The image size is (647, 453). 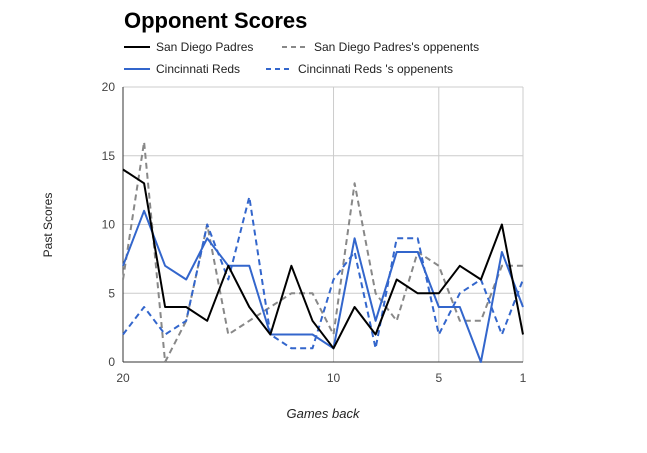 What do you see at coordinates (48, 225) in the screenshot?
I see `y-axis-label: Past Scores` at bounding box center [48, 225].